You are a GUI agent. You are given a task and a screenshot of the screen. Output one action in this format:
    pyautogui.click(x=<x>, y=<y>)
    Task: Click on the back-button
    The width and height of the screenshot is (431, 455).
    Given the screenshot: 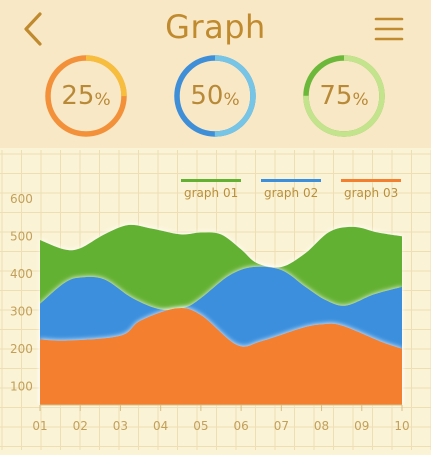 What is the action you would take?
    pyautogui.click(x=33, y=29)
    